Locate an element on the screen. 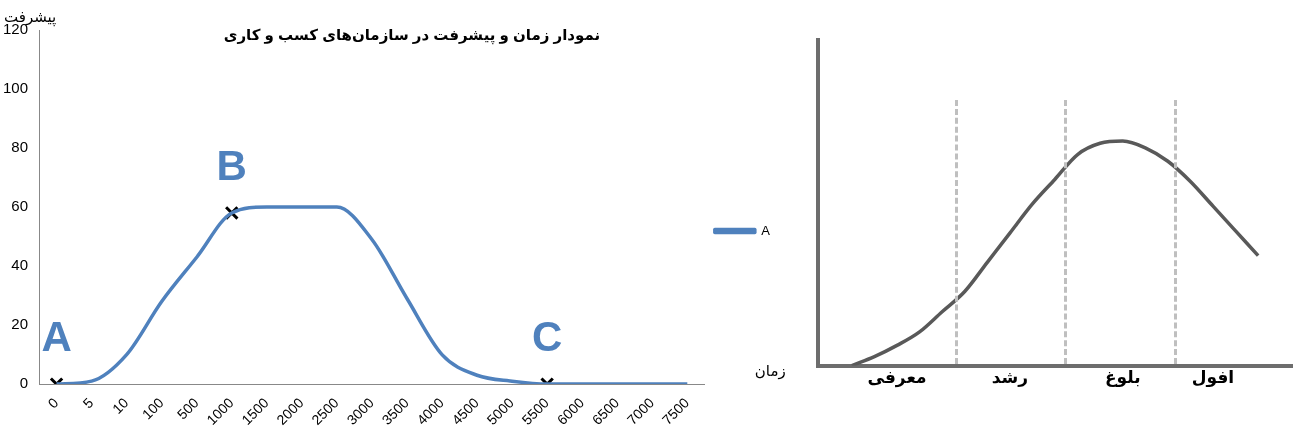  annotation: A is located at coordinates (56, 336).